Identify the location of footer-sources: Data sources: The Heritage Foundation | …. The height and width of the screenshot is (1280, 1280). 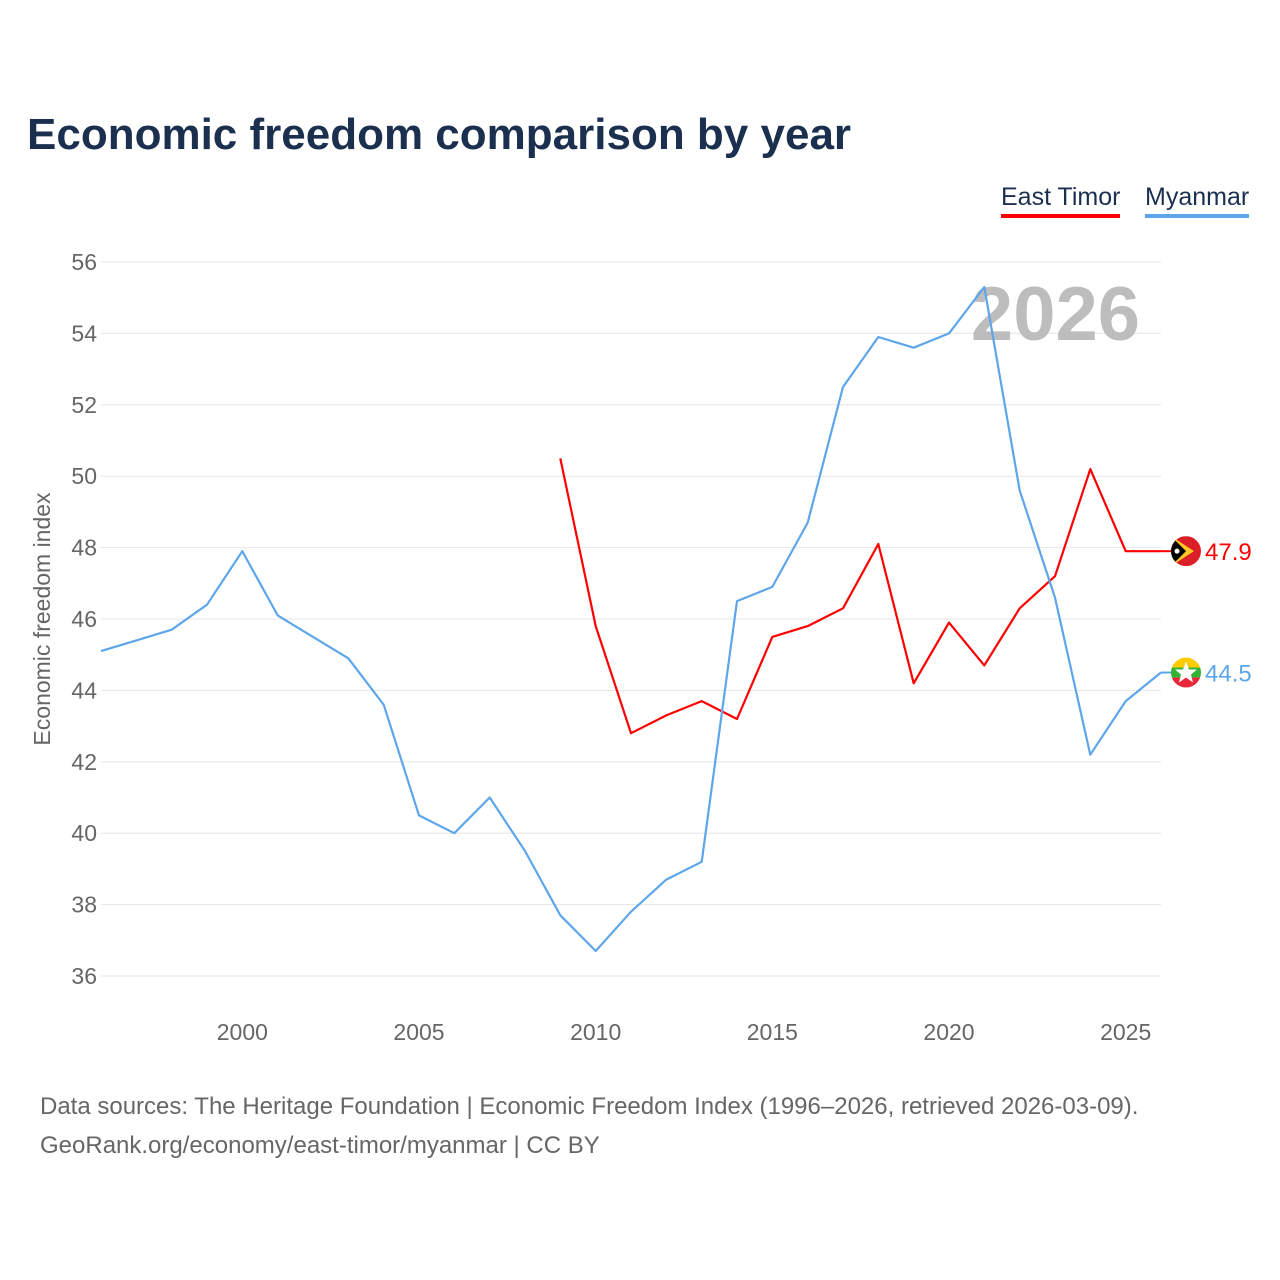
(589, 1106).